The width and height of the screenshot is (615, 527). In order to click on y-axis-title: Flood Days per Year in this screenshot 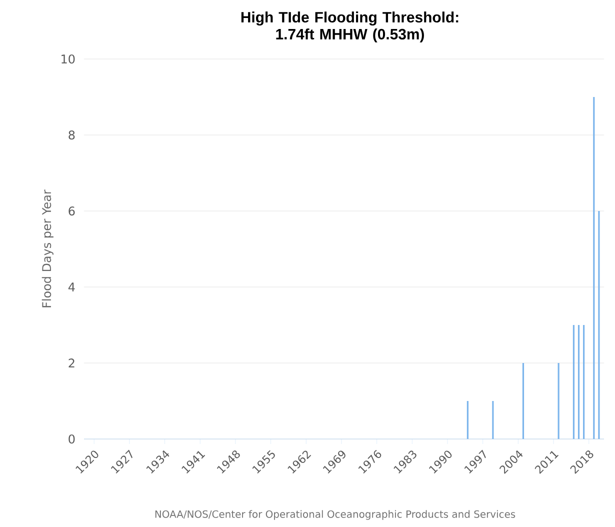, I will do `click(48, 249)`.